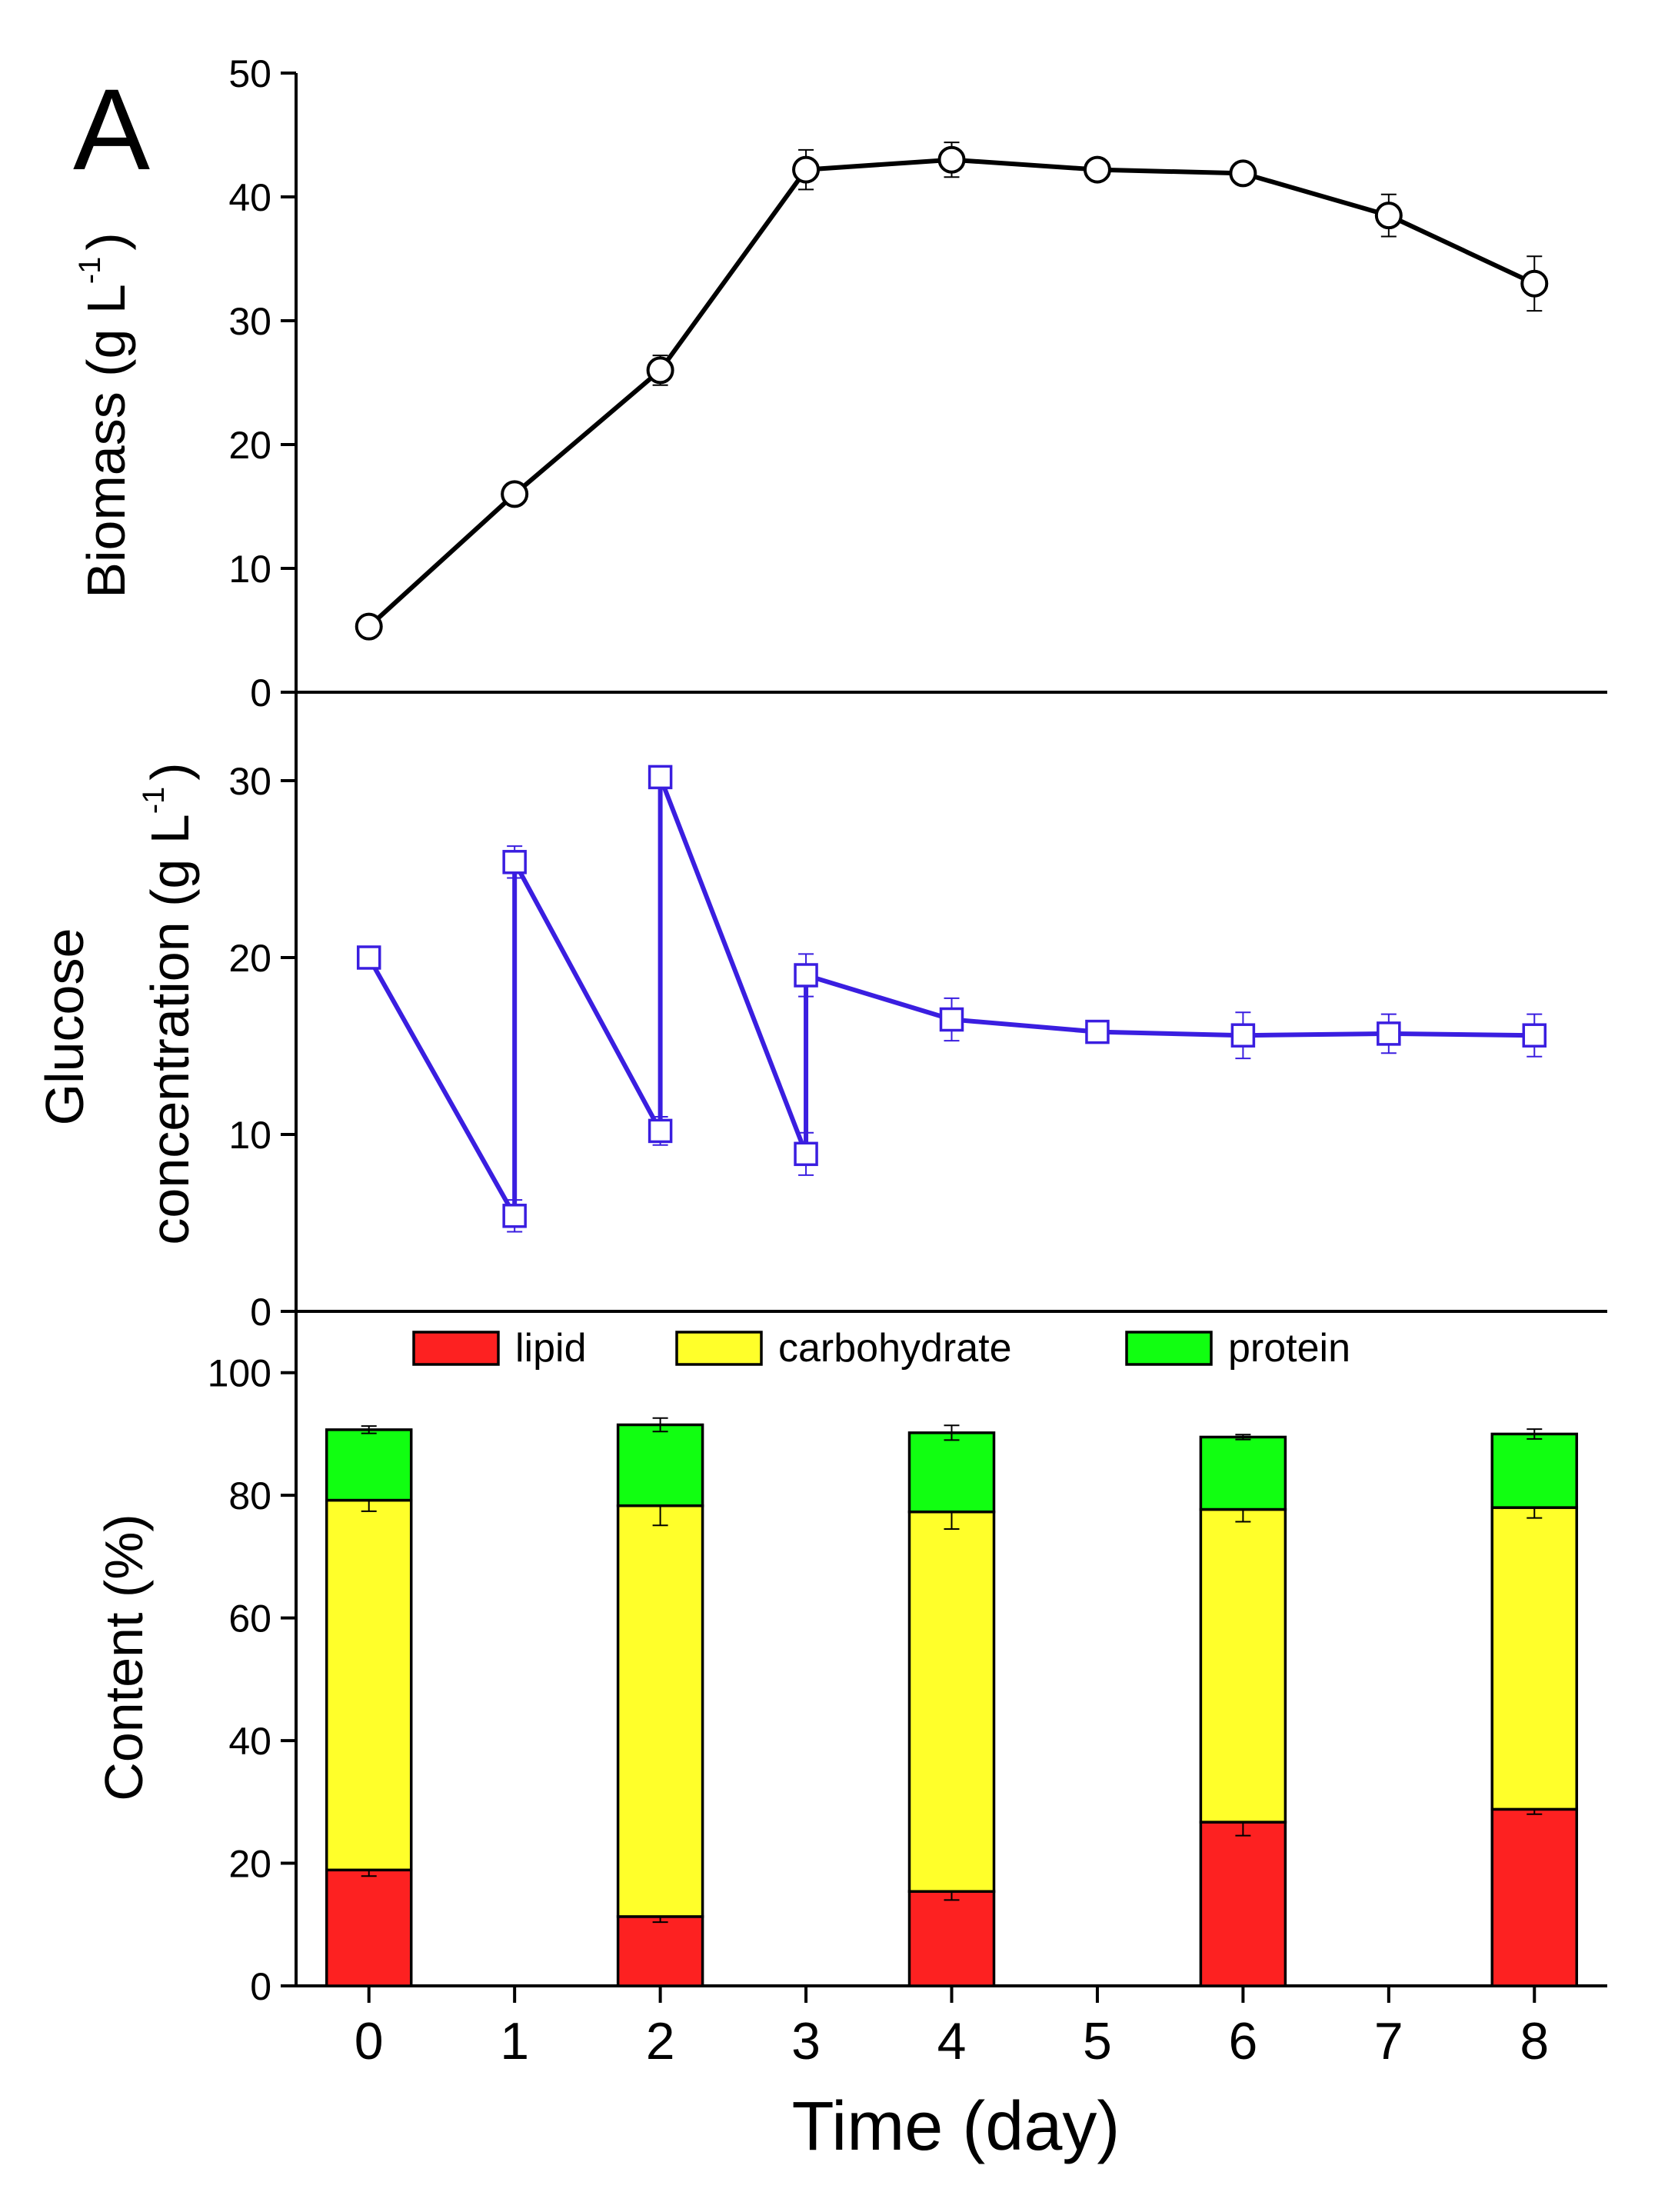 Image resolution: width=1678 pixels, height=2212 pixels. What do you see at coordinates (719, 1348) in the screenshot?
I see `legend-swatch-carbohydrate` at bounding box center [719, 1348].